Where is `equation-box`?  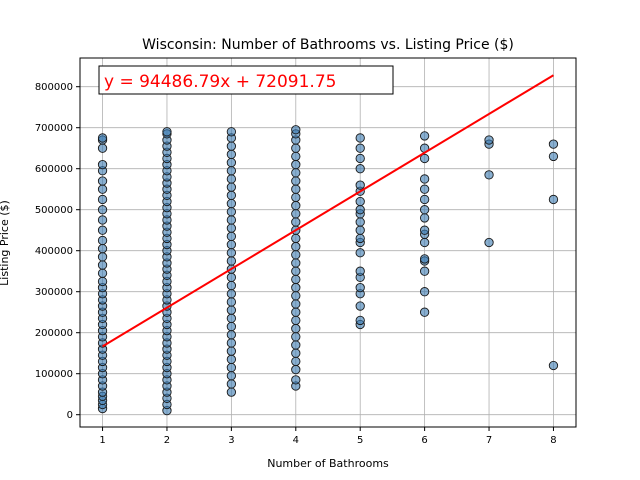
equation-box is located at coordinates (246, 80).